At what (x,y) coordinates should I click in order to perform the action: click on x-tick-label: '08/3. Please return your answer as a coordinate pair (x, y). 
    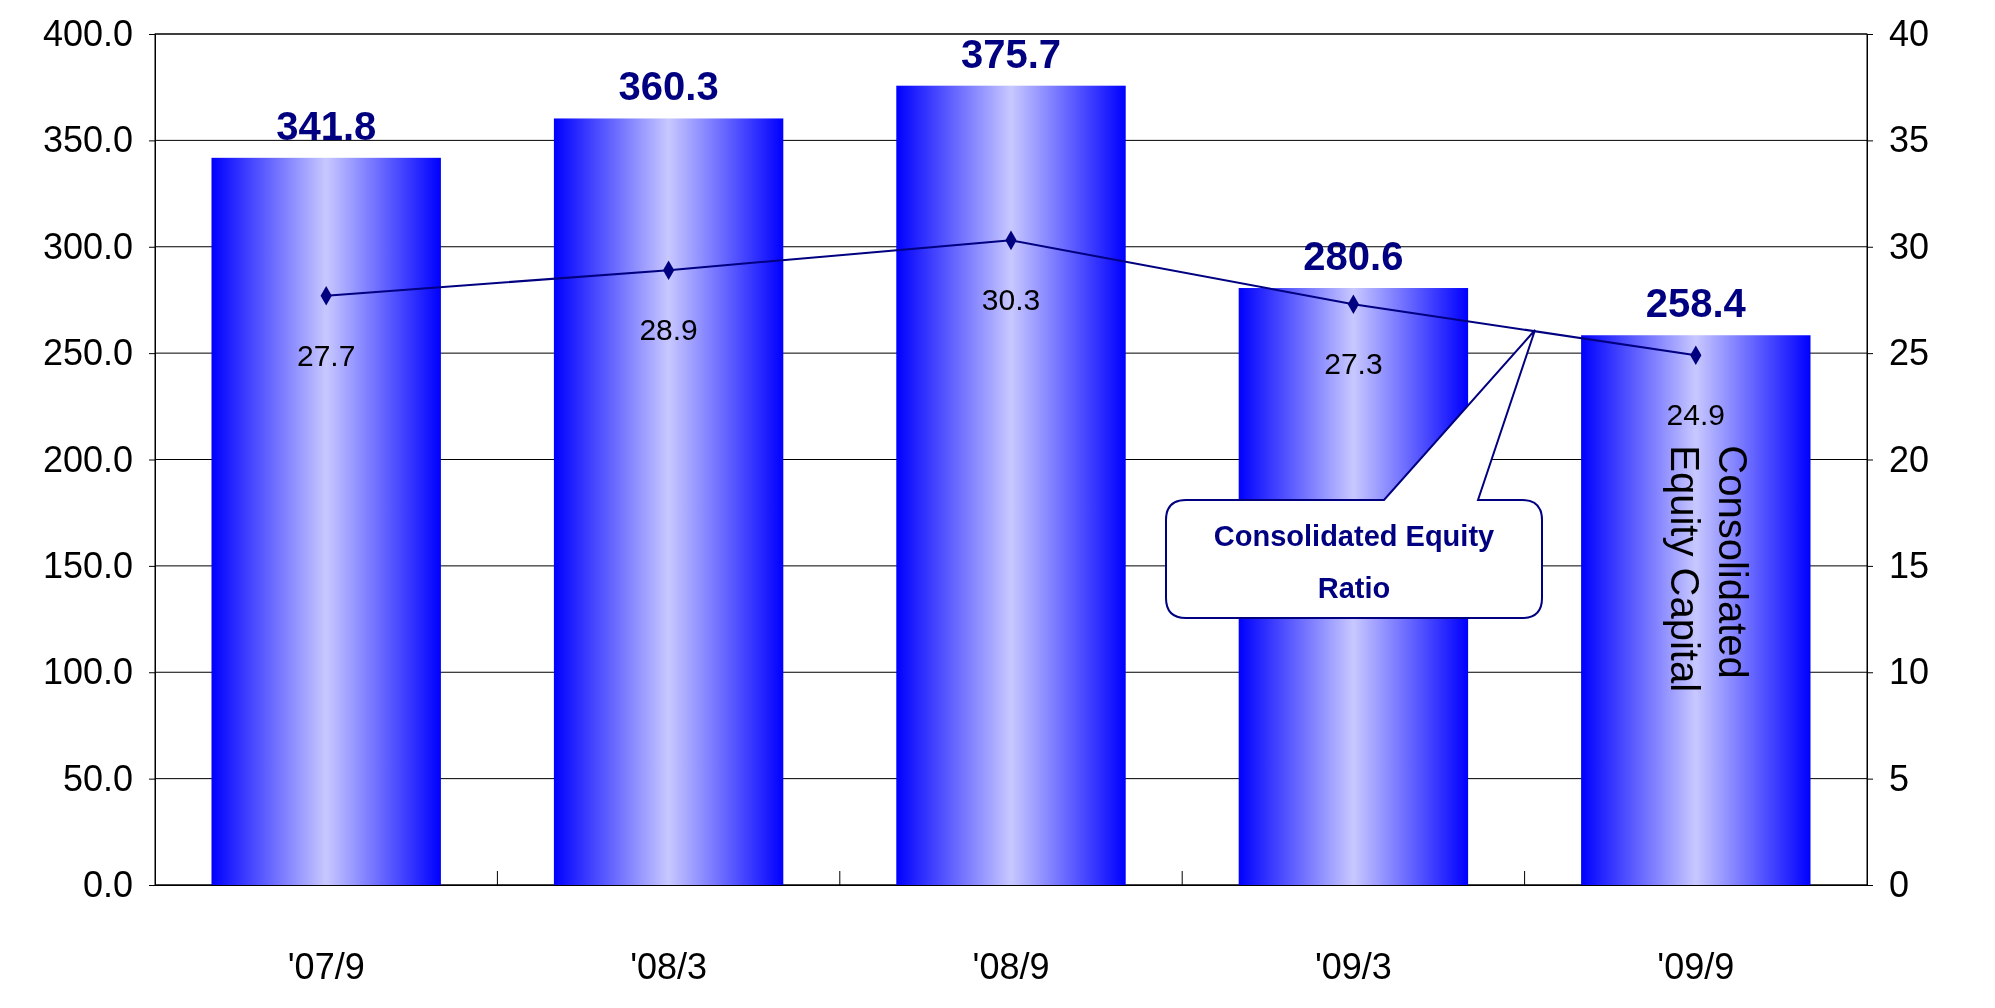
    Looking at the image, I should click on (669, 966).